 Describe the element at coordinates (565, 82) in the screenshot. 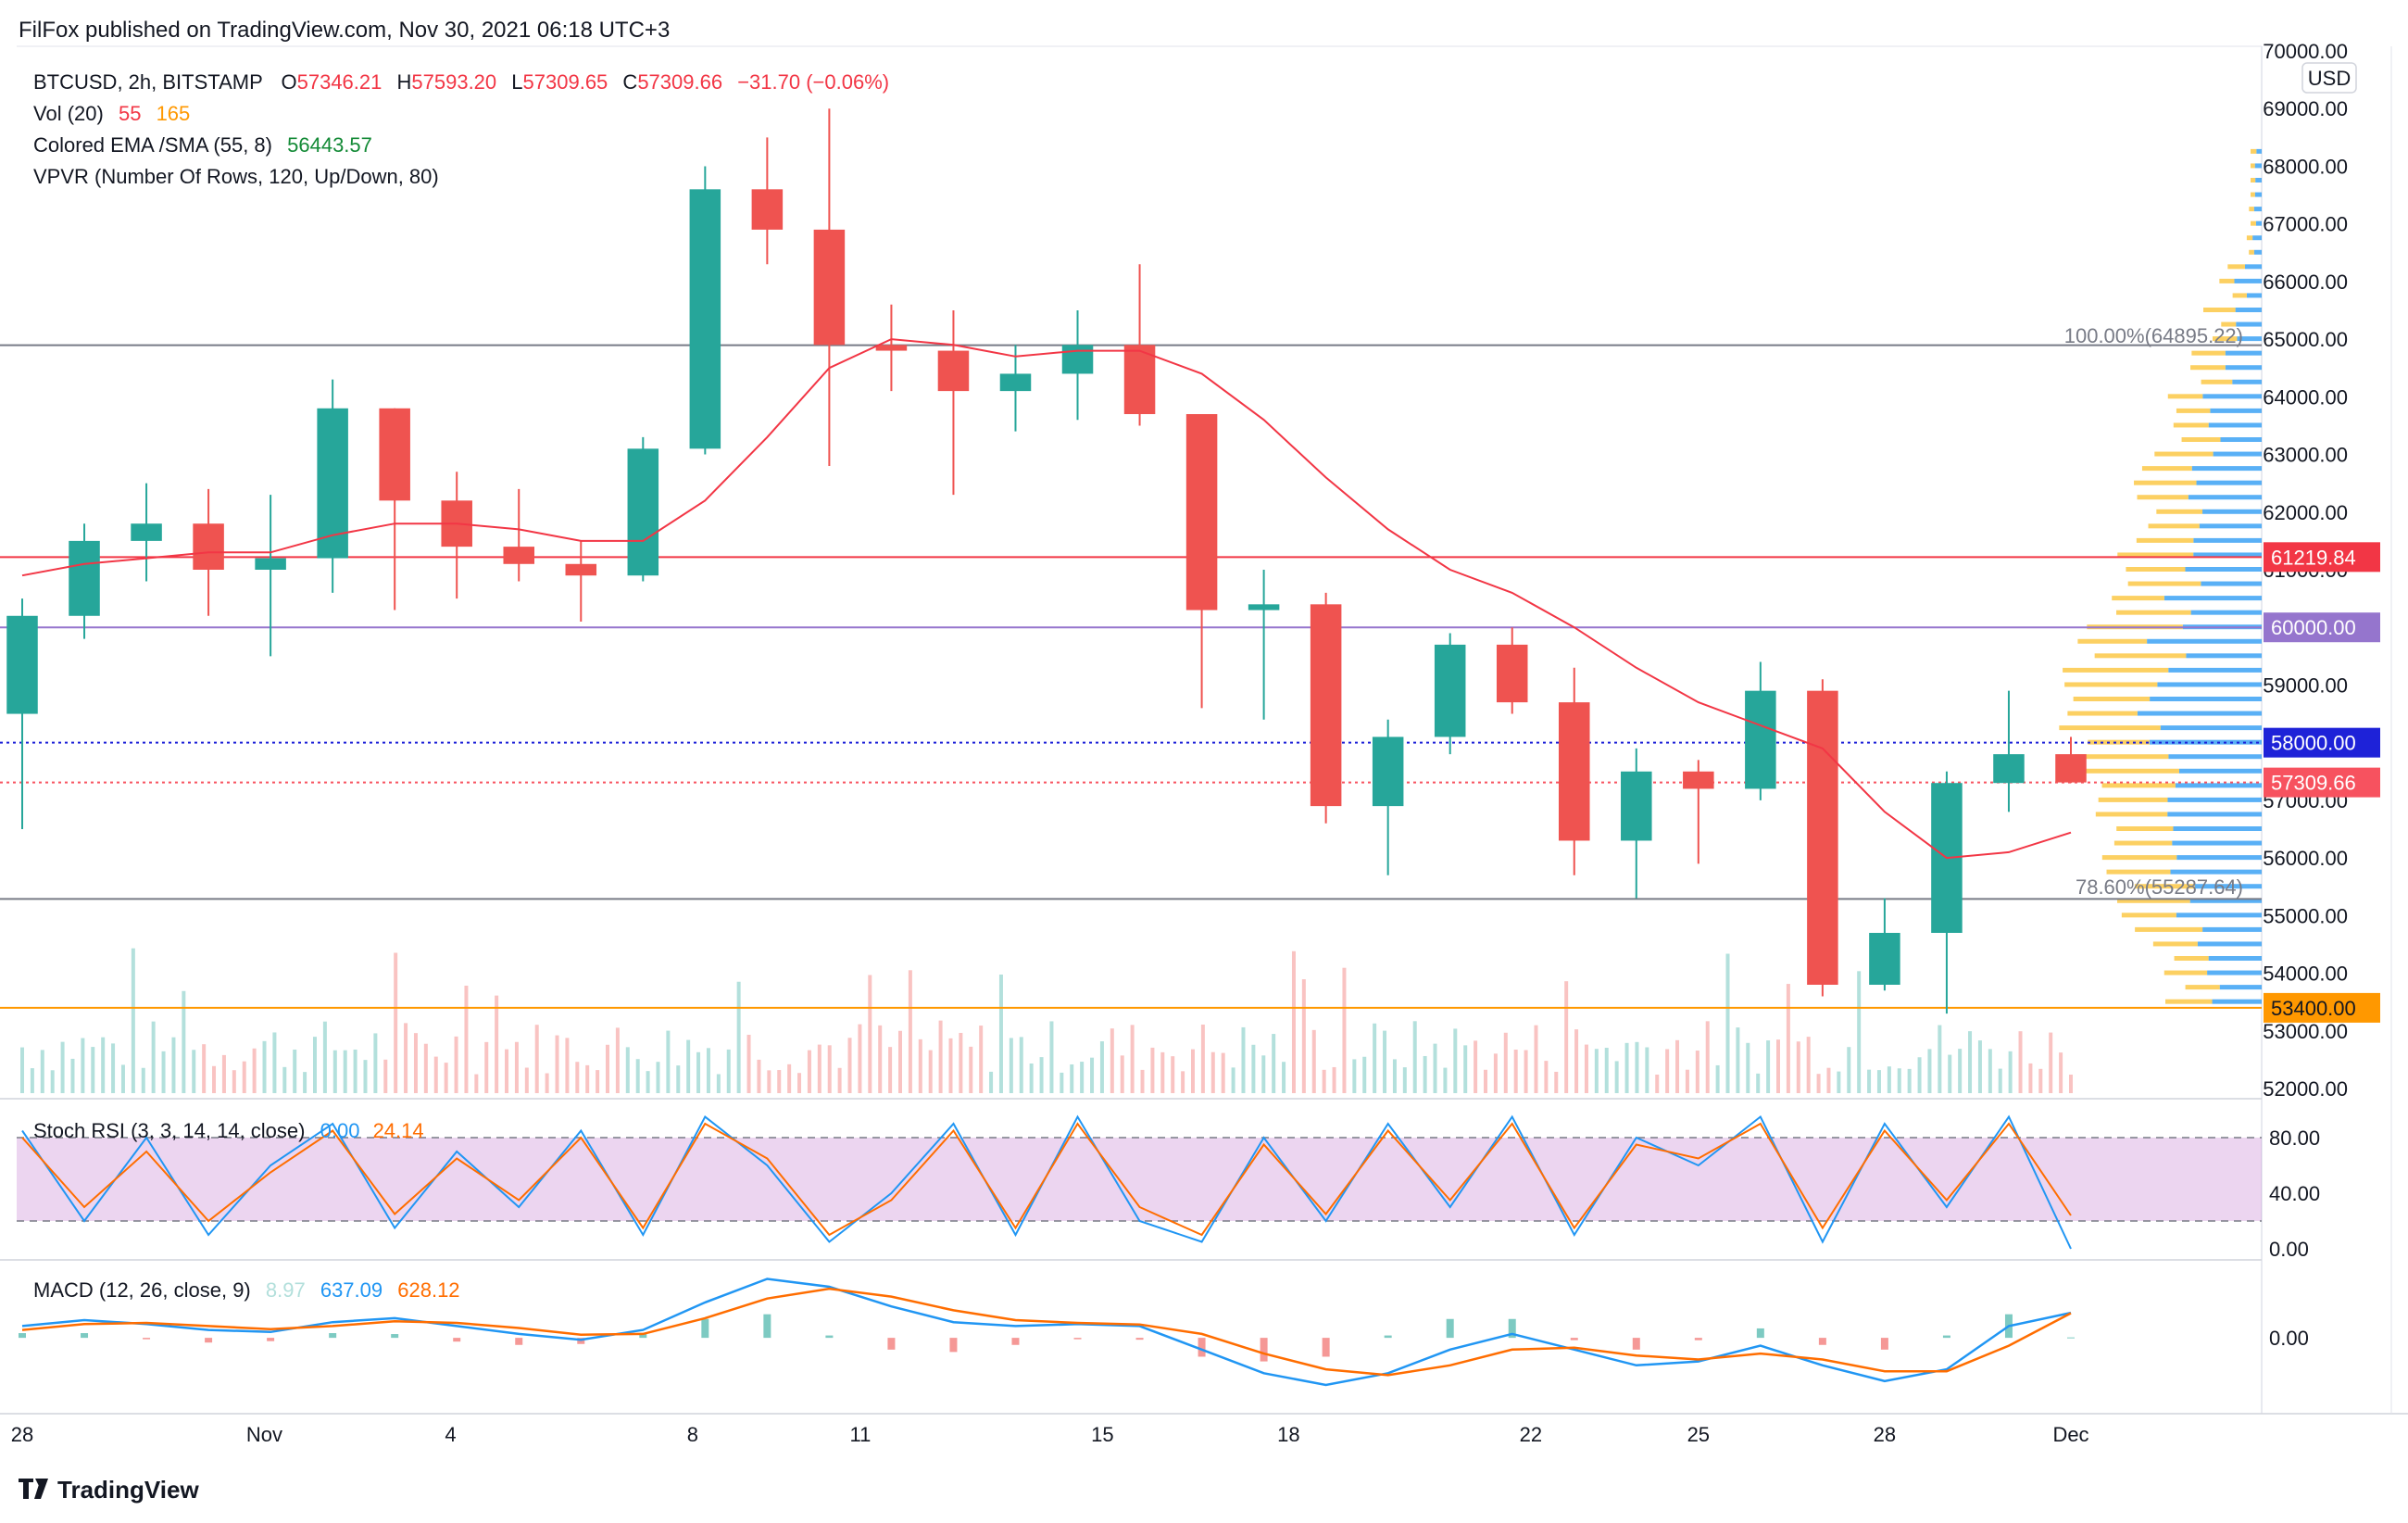

I see `legend-l-value: 57309.65` at that location.